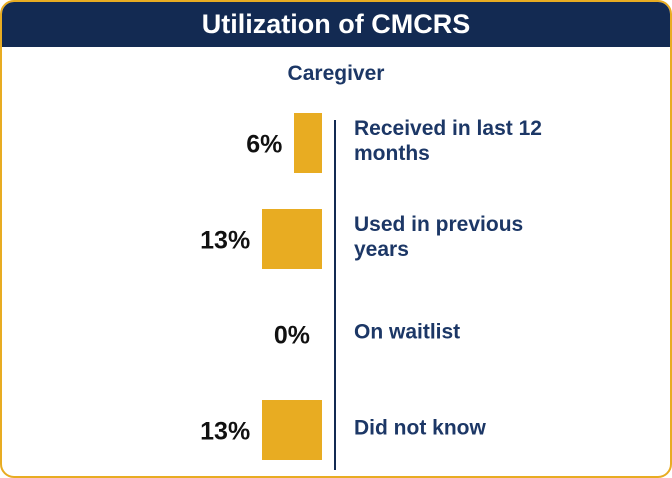 This screenshot has height=478, width=672. I want to click on axis-line, so click(335, 295).